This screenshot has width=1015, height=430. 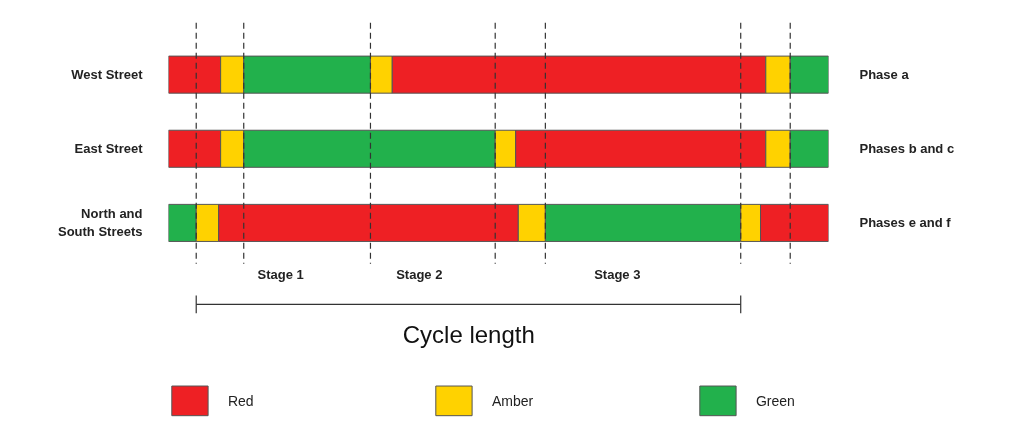 I want to click on text: Phases b and c, so click(x=907, y=149).